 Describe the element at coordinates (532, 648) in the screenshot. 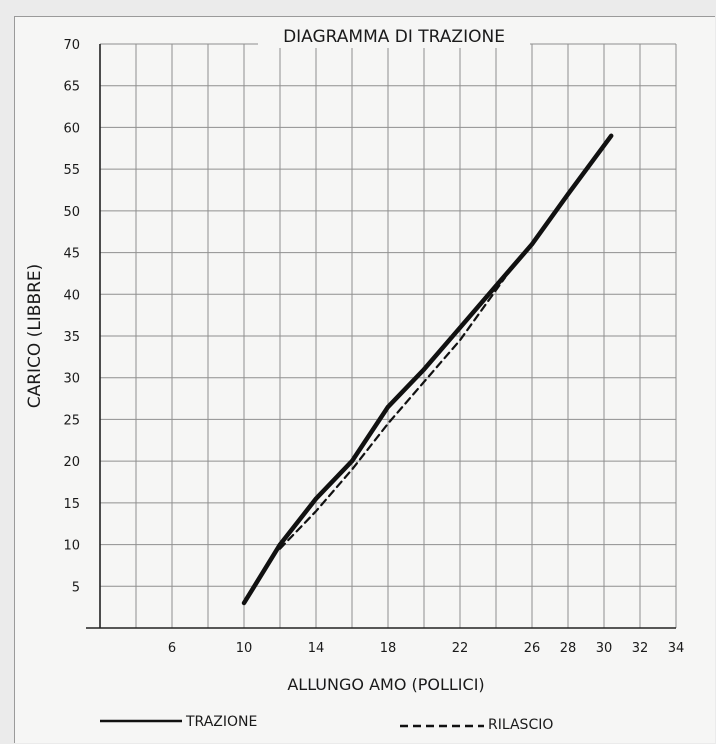

I see `x-tick-label: 26` at that location.